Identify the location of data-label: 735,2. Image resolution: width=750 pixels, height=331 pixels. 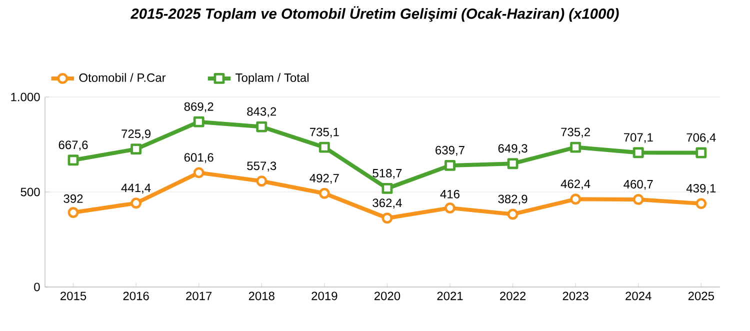
(575, 133).